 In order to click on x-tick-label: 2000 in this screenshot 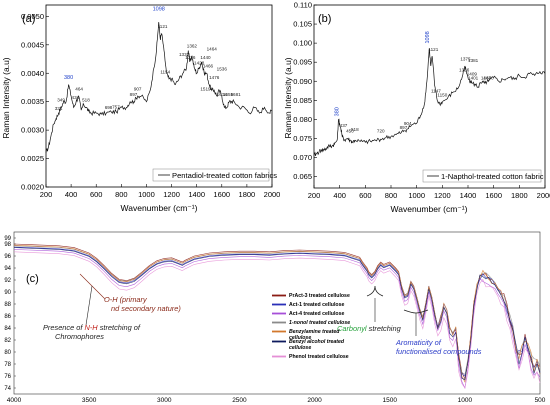, I will do `click(543, 195)`.